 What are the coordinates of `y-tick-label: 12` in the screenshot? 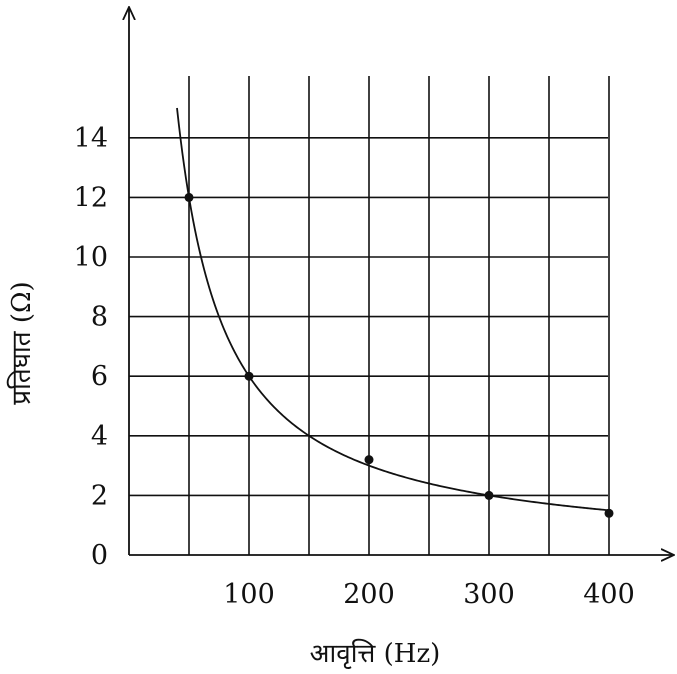 It's located at (91, 197).